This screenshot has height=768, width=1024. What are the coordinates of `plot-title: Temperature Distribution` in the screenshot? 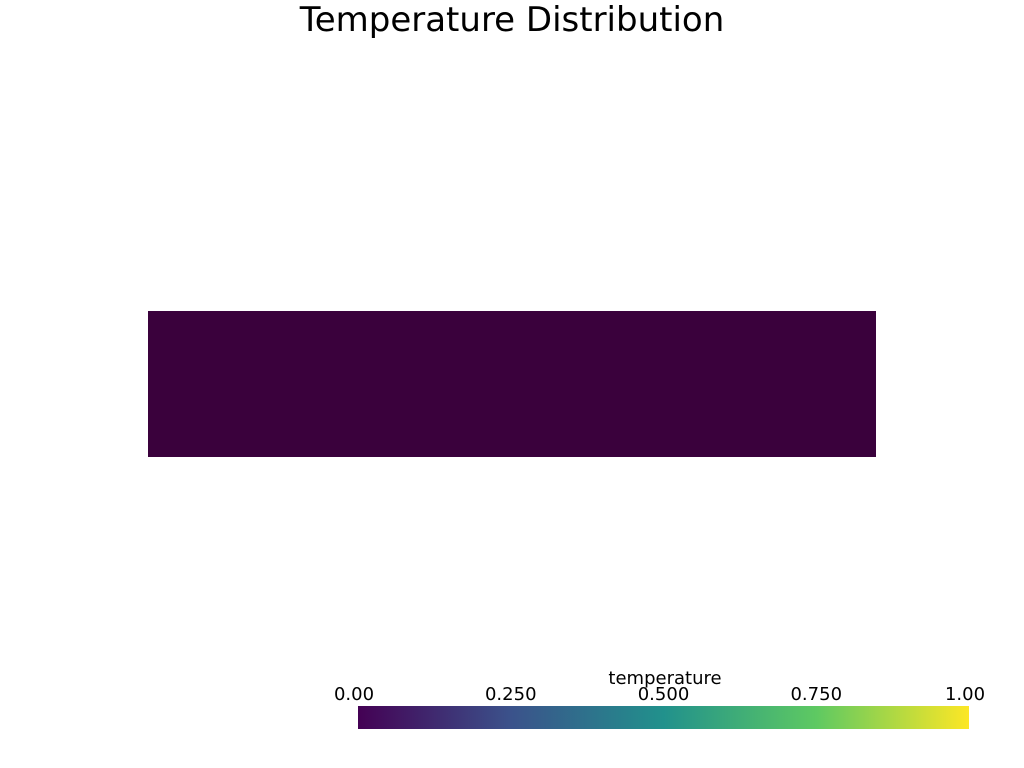 It's located at (512, 20).